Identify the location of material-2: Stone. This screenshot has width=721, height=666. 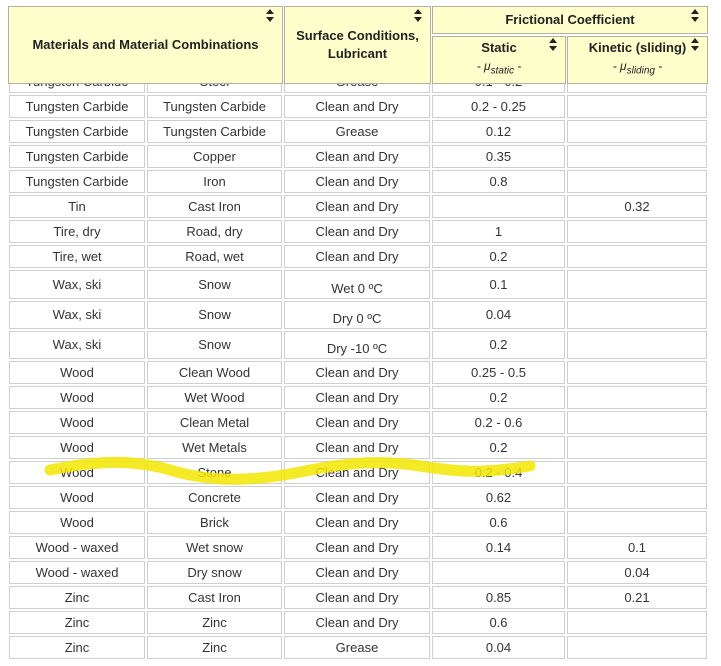
(214, 472).